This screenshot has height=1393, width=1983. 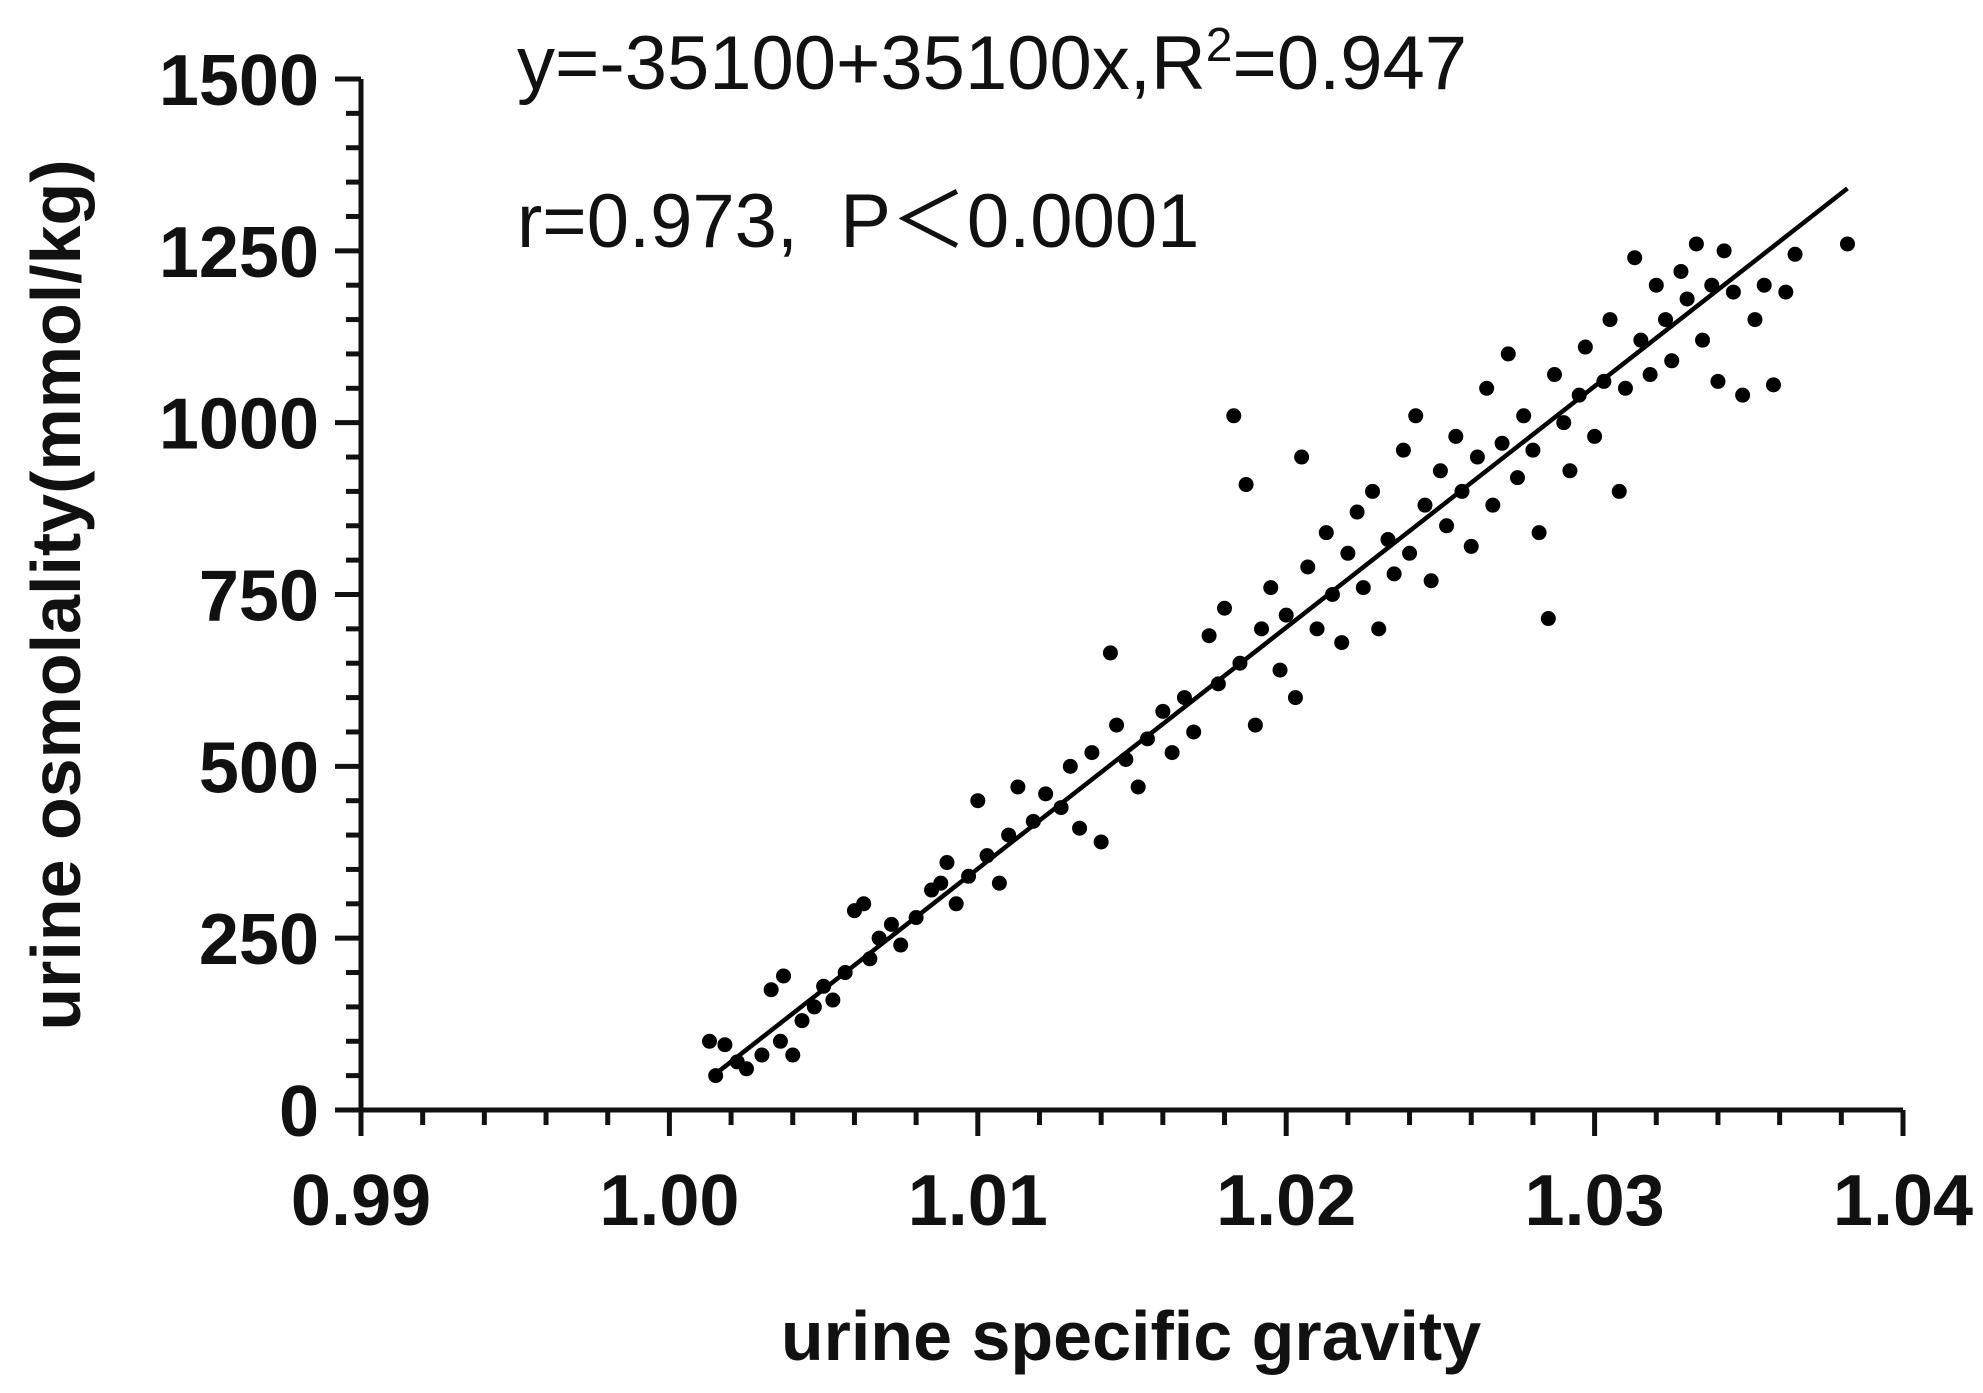 I want to click on equation: y=-35100+35100x,R2=0.947, so click(x=992, y=62).